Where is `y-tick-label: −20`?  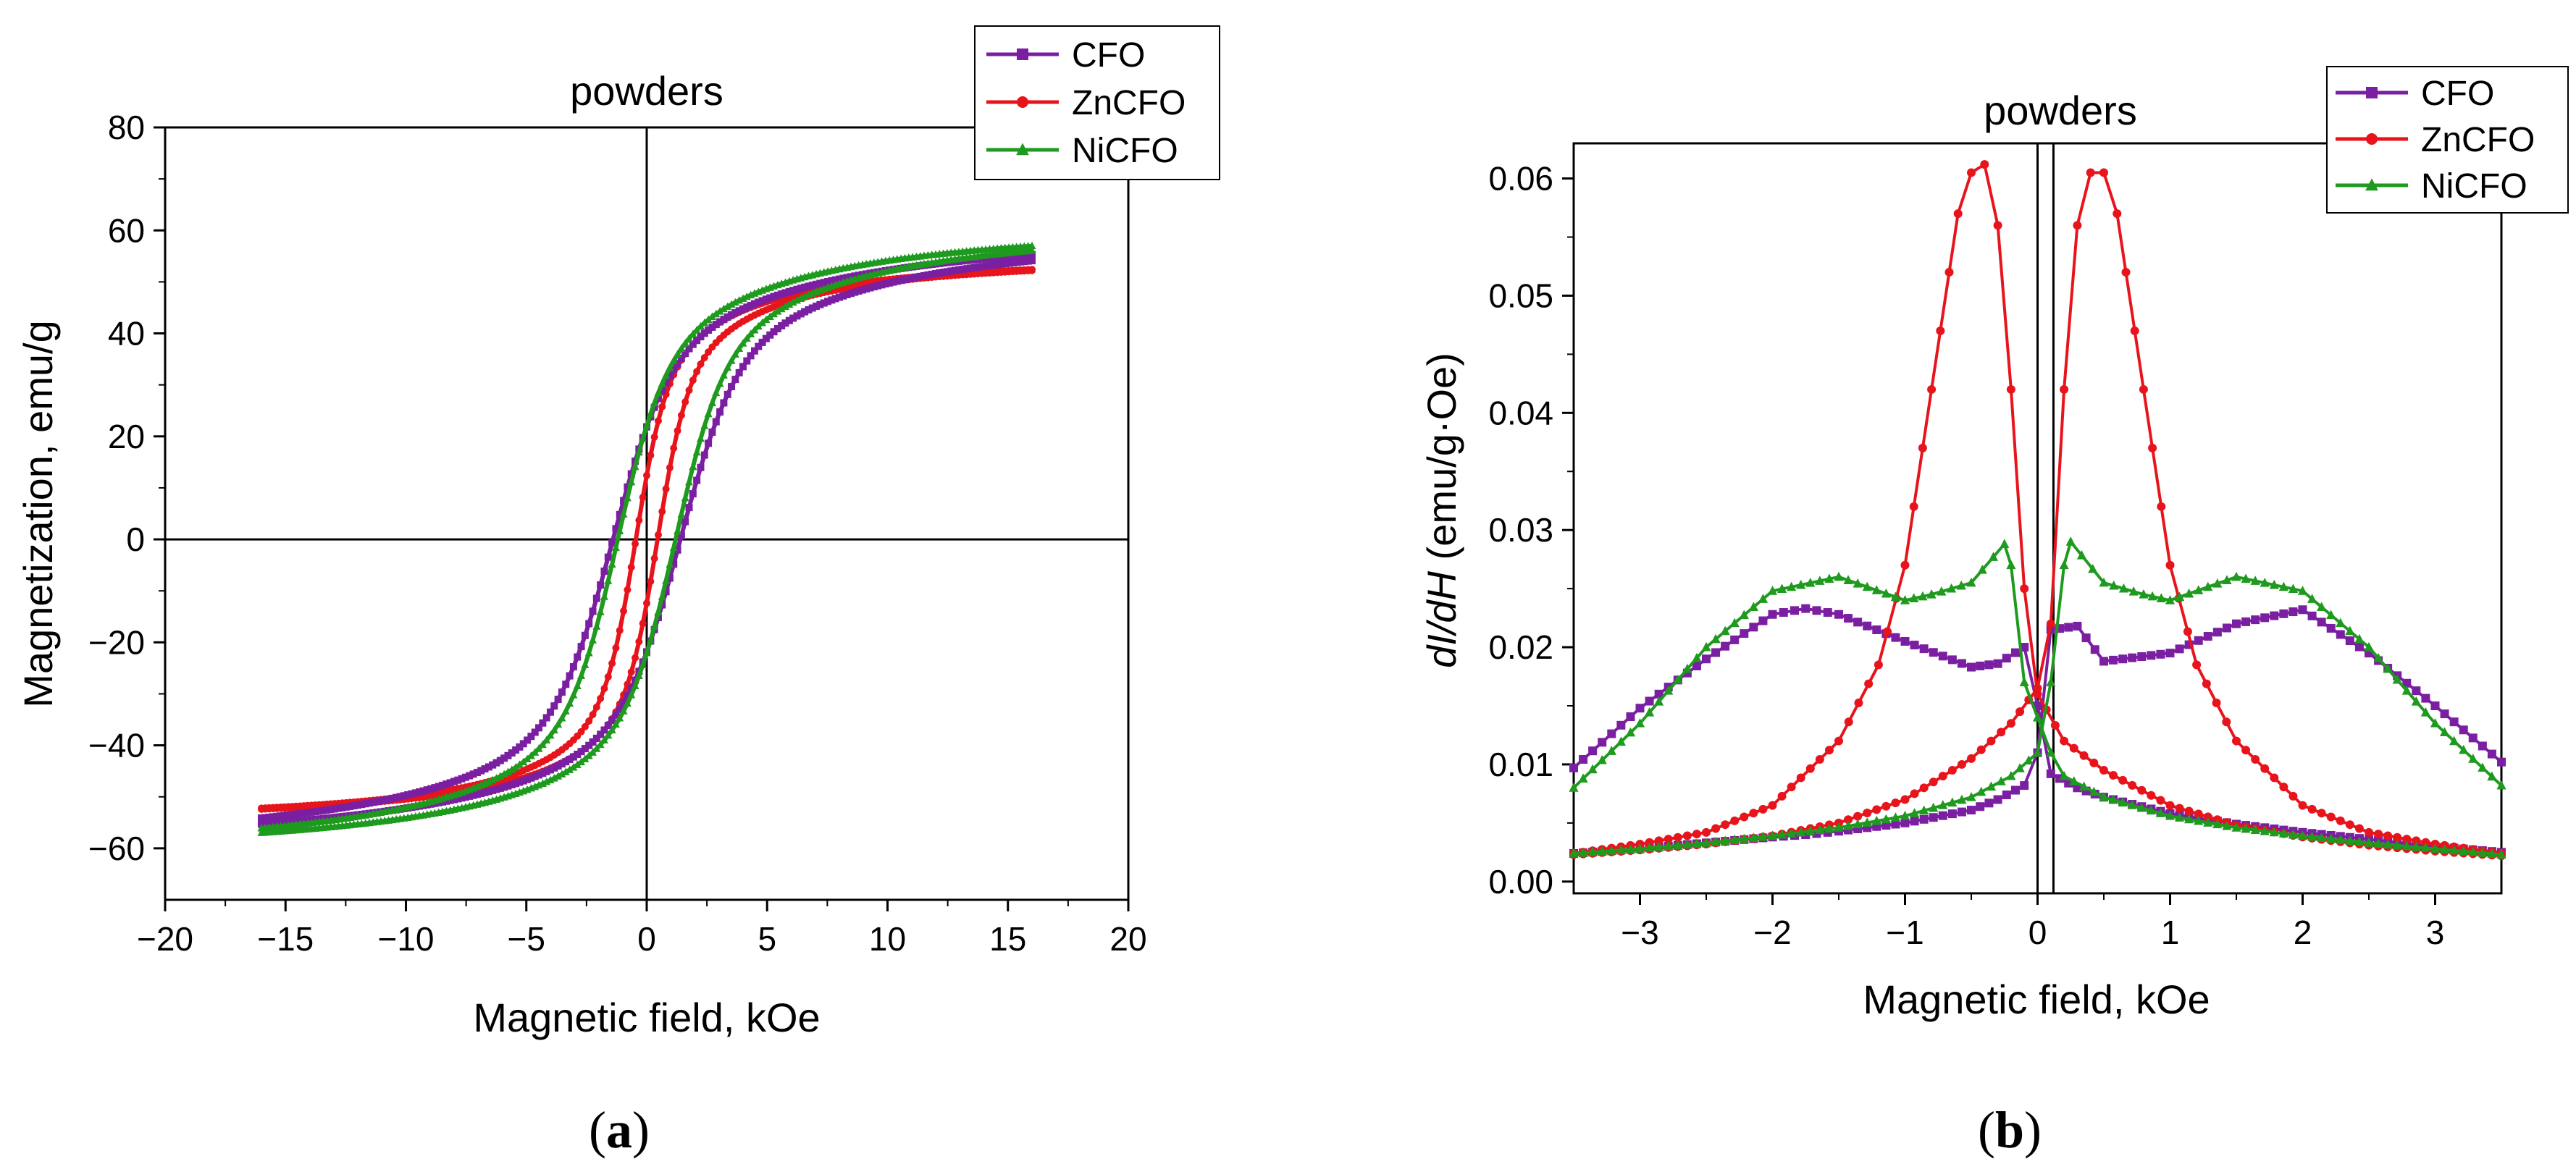 y-tick-label: −20 is located at coordinates (116, 642).